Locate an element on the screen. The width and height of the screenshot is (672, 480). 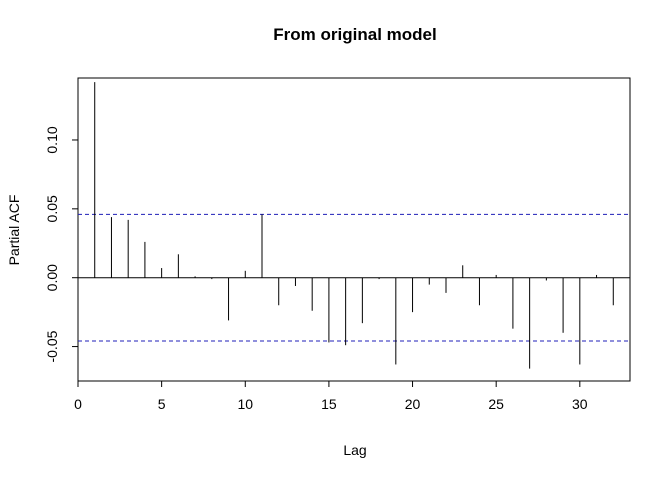
x-axis: 0 5 10 15 20 25 30 is located at coordinates (331, 396).